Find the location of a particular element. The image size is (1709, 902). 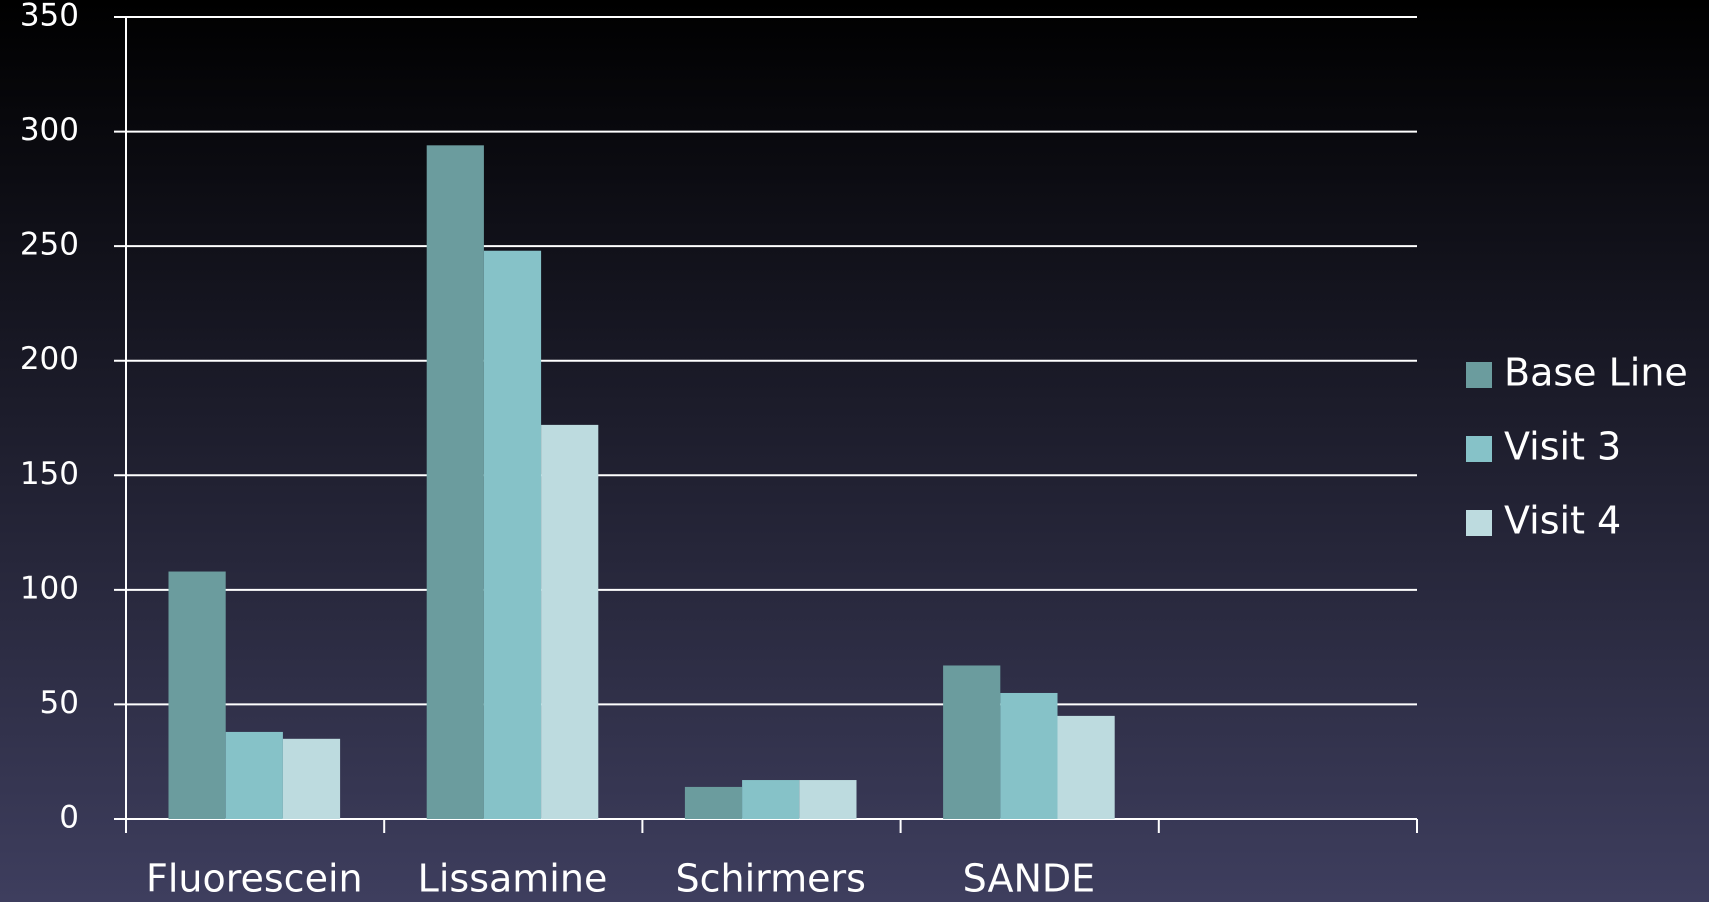

y-tick-label: 350 is located at coordinates (49, 17).